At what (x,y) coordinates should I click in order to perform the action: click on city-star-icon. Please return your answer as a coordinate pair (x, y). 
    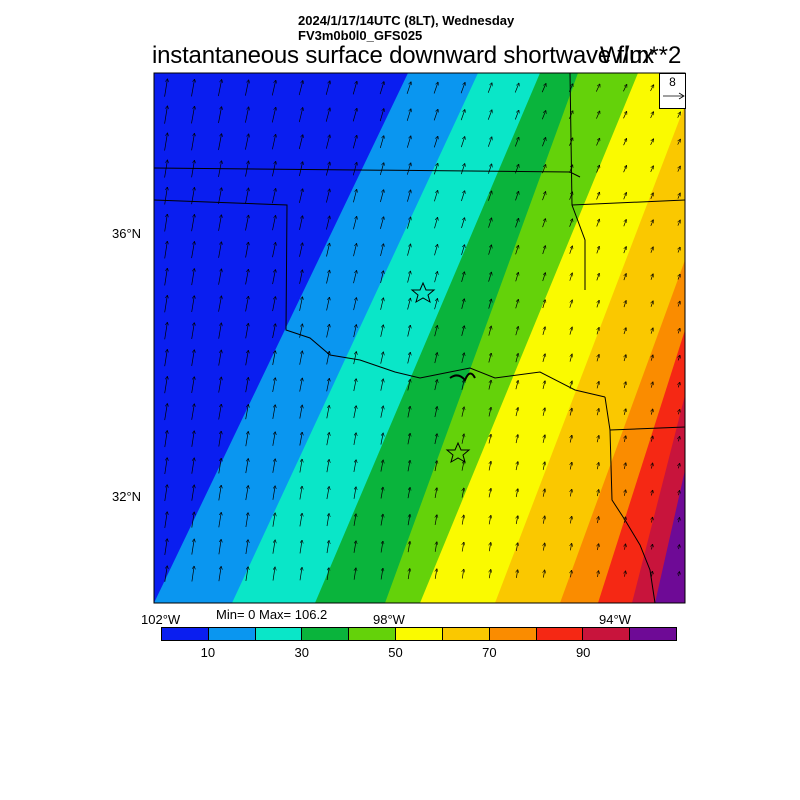
    Looking at the image, I should click on (423, 292).